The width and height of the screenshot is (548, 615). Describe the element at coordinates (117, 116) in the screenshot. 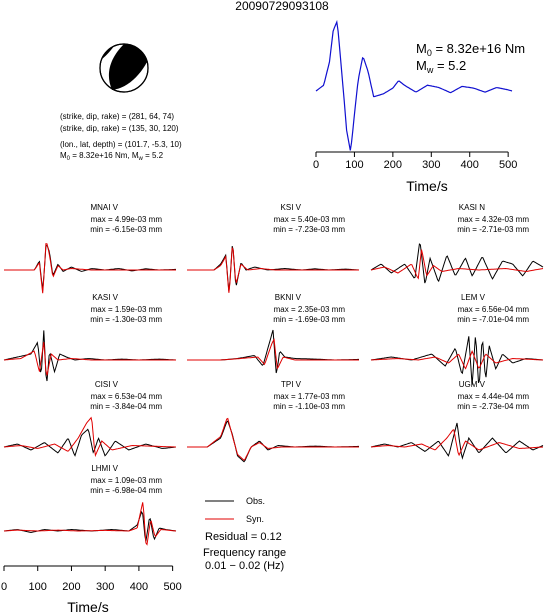

I see `mechanism-line-1: (strike, dip, rake) = (281, 64, 74)` at that location.